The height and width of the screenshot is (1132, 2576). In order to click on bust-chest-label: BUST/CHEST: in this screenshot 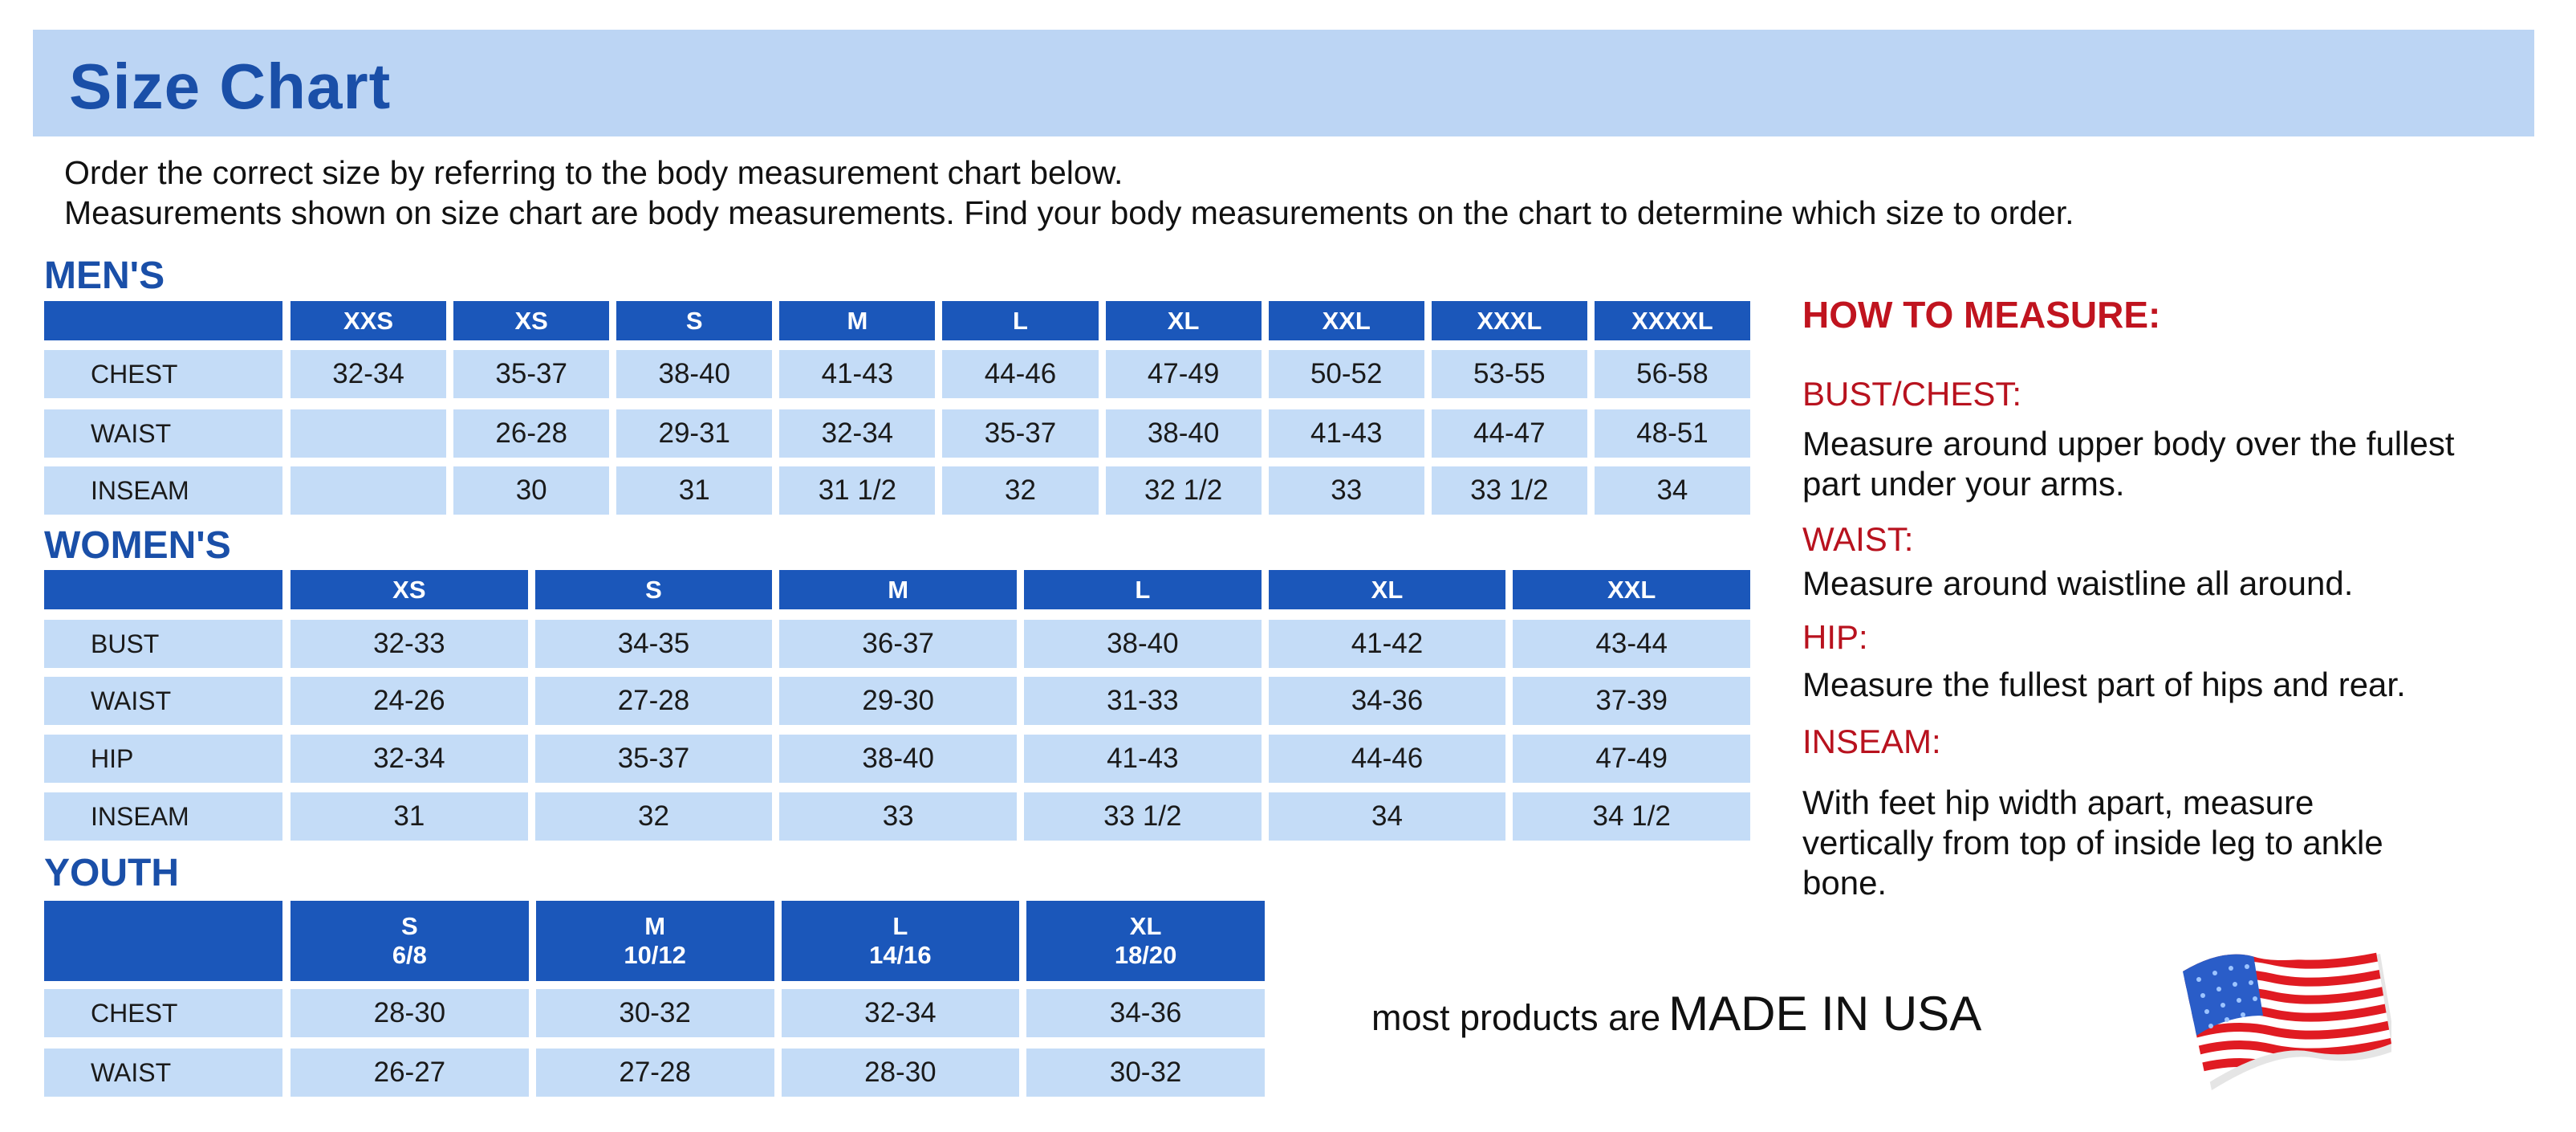, I will do `click(1912, 394)`.